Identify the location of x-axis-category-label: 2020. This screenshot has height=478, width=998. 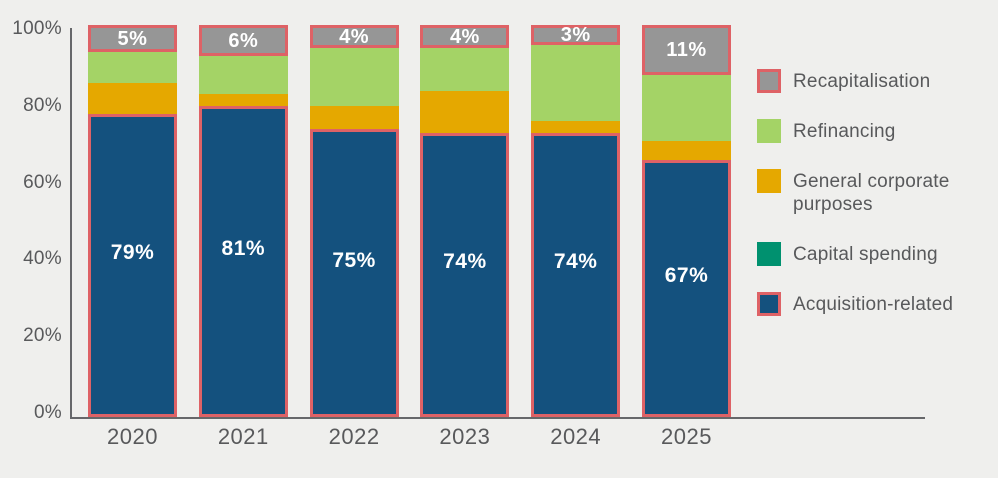
(132, 436).